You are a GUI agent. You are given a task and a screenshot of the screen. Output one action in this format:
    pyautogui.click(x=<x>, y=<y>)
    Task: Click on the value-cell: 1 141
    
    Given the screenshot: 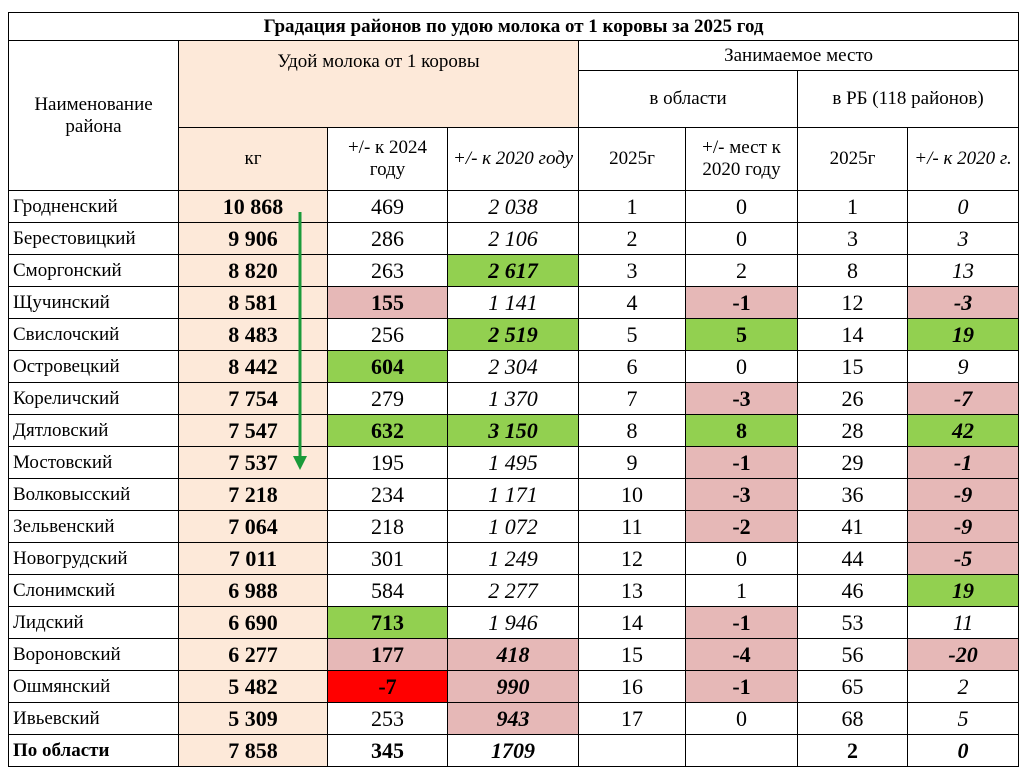 What is the action you would take?
    pyautogui.click(x=513, y=302)
    